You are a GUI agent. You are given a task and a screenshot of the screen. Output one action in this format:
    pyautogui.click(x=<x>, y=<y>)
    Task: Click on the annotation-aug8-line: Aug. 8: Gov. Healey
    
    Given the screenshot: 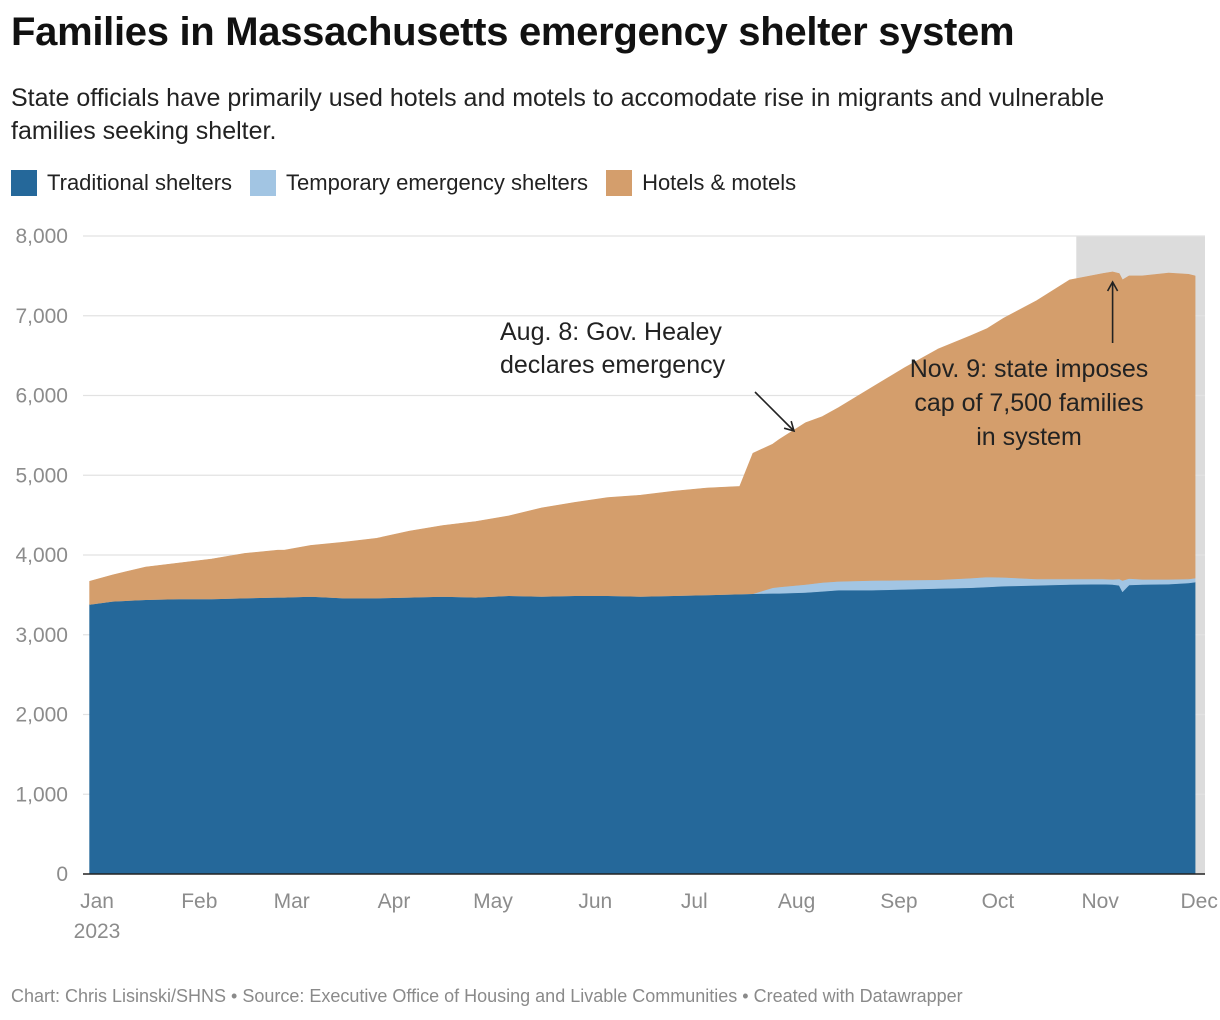 What is the action you would take?
    pyautogui.click(x=611, y=332)
    